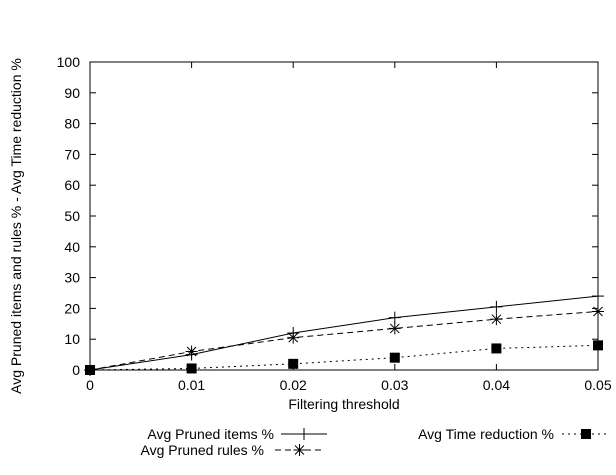 The height and width of the screenshot is (475, 616). What do you see at coordinates (210, 434) in the screenshot?
I see `legend-label: Avg Pruned items %` at bounding box center [210, 434].